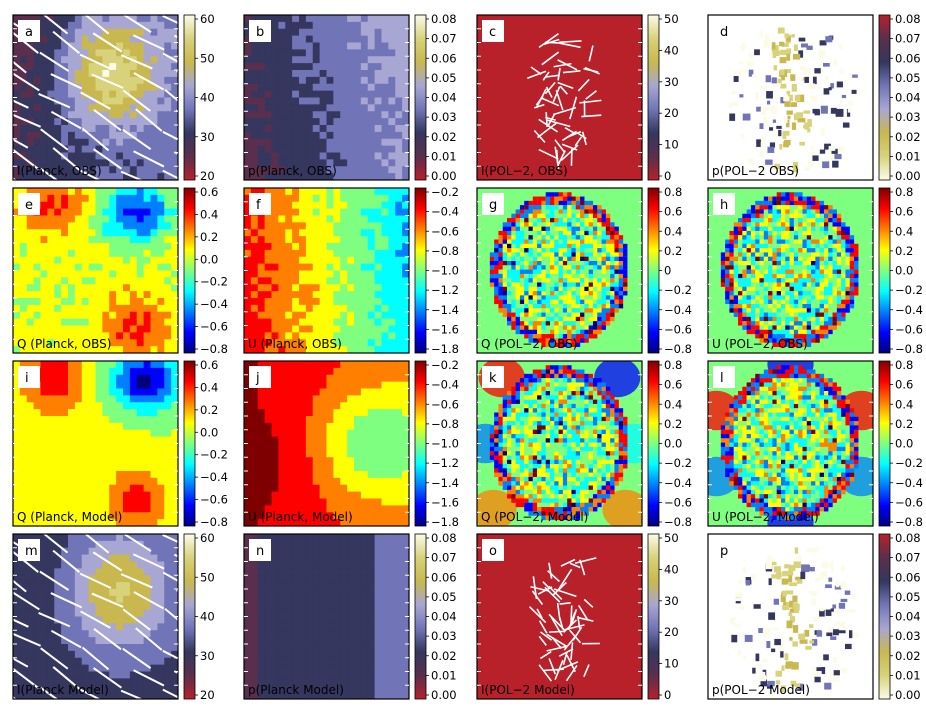  What do you see at coordinates (296, 690) in the screenshot?
I see `panel-label-n: p(Planck Model)` at bounding box center [296, 690].